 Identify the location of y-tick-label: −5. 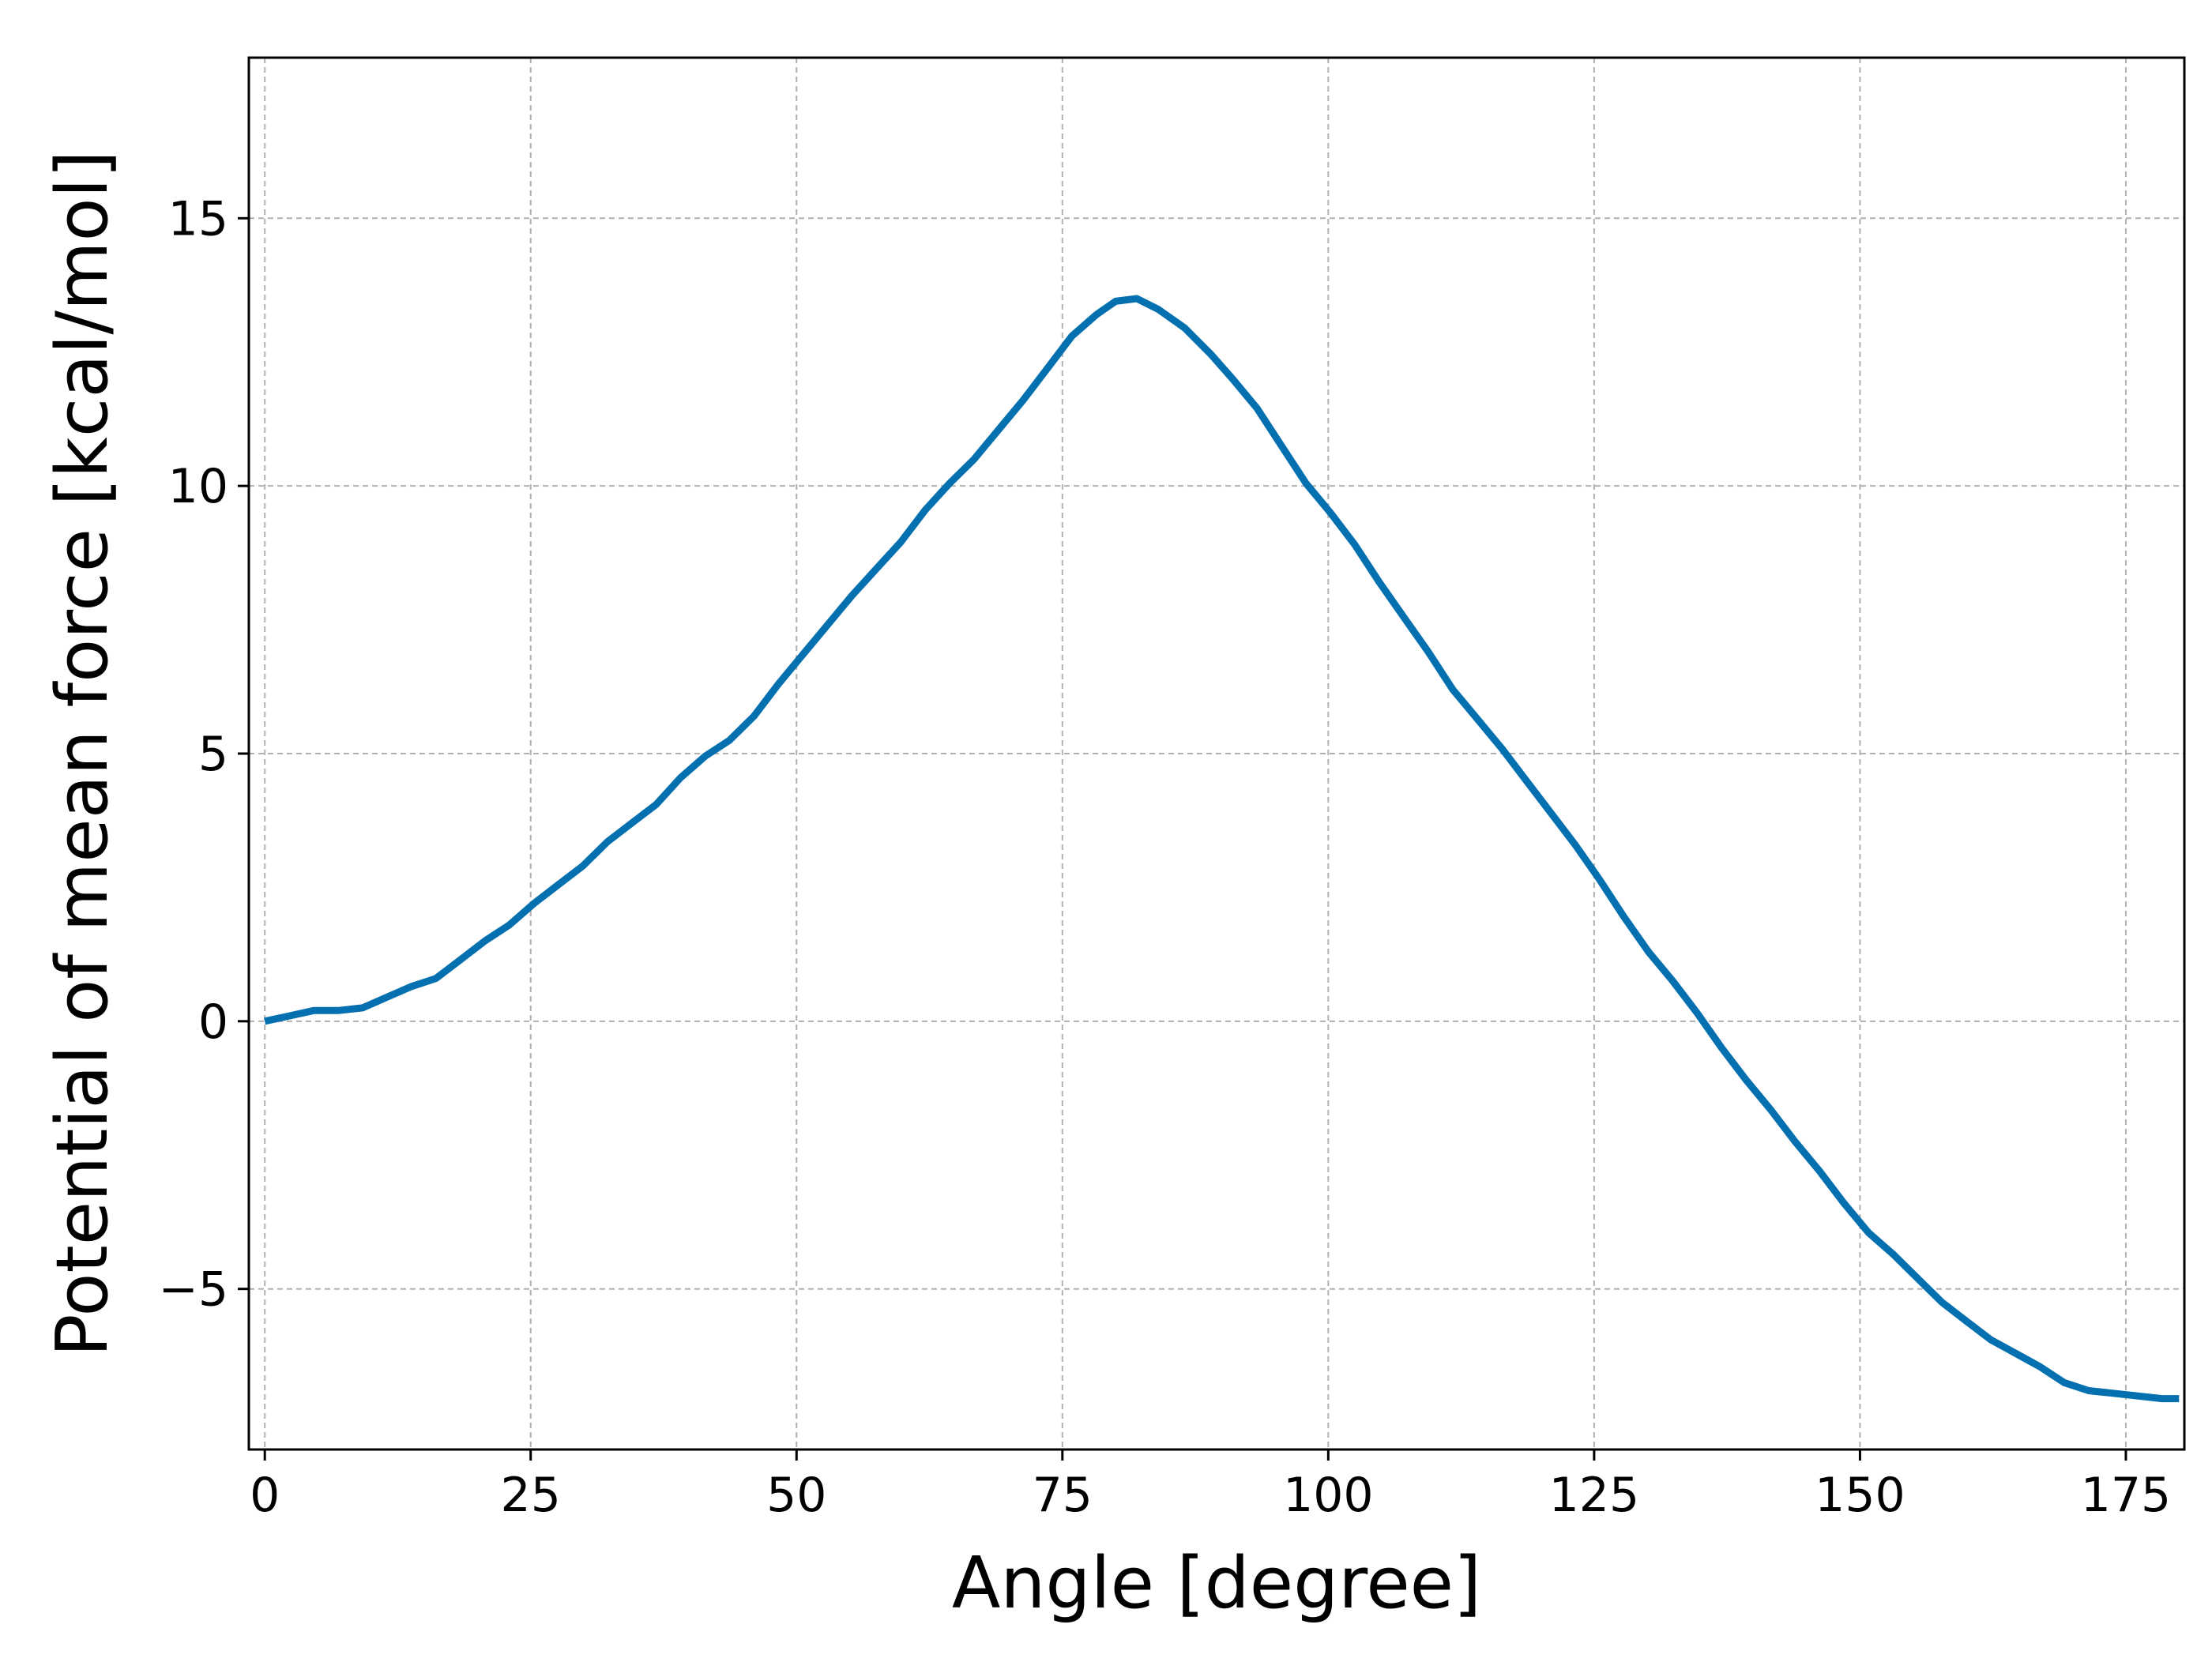
(194, 1290).